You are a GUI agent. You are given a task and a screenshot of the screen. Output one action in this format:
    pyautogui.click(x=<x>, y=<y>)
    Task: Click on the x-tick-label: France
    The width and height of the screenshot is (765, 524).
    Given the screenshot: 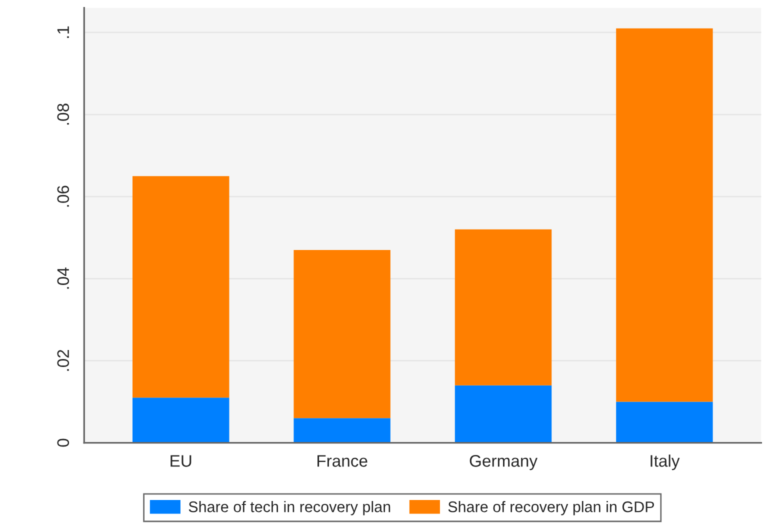 What is the action you would take?
    pyautogui.click(x=343, y=461)
    